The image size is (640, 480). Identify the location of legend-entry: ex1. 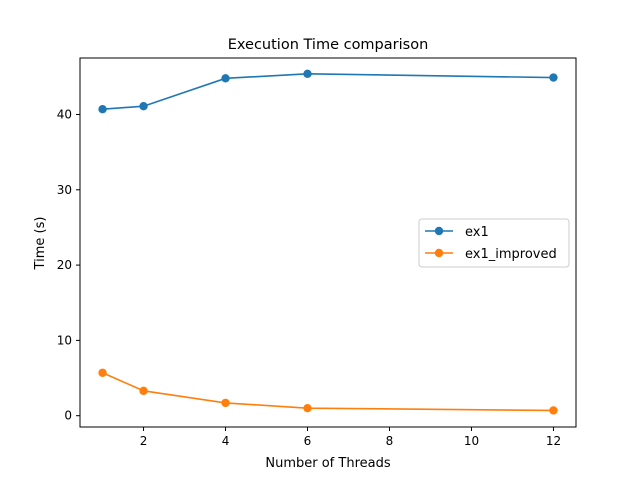
(457, 232).